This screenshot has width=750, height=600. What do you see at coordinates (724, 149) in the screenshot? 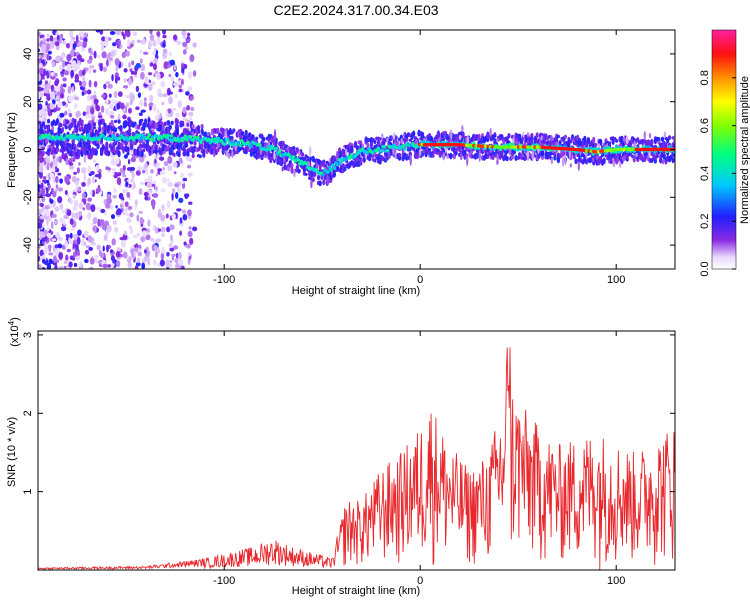
I see `colorbar-gradient` at bounding box center [724, 149].